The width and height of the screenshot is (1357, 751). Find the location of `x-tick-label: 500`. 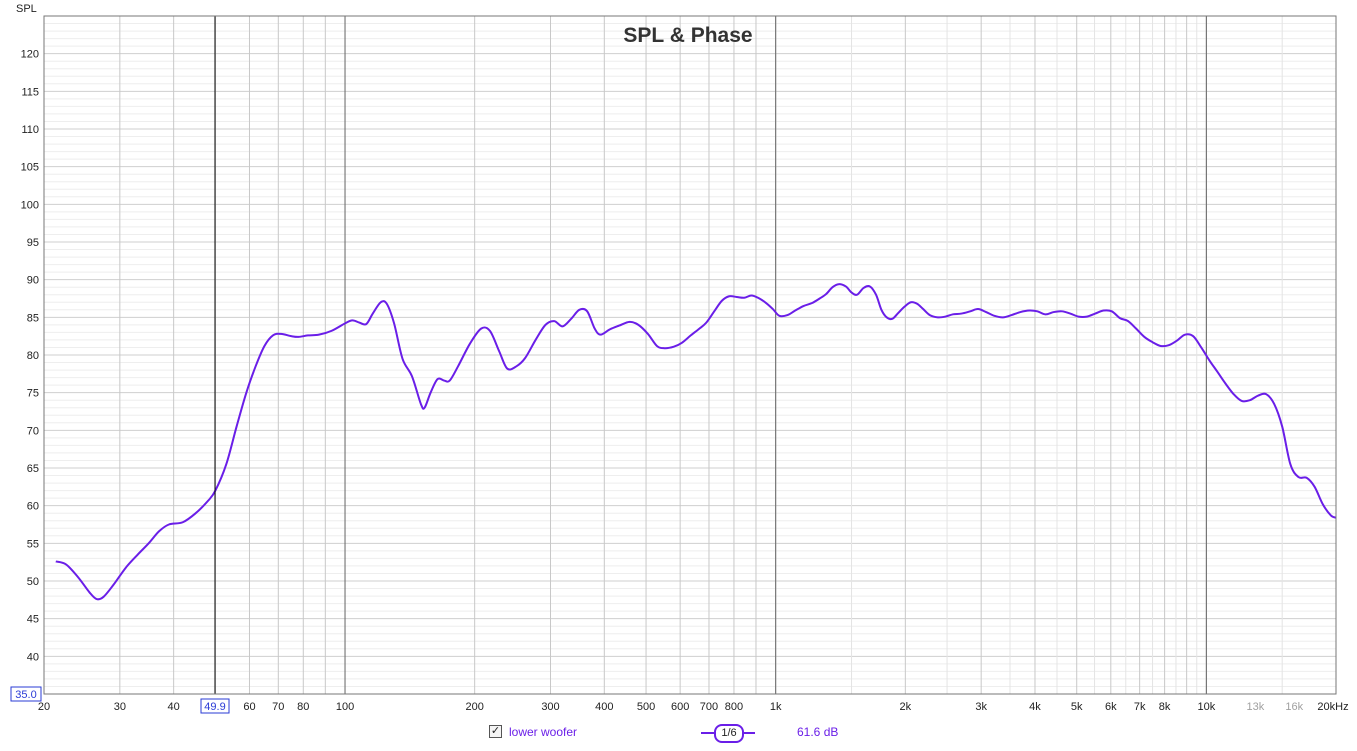

x-tick-label: 500 is located at coordinates (646, 707).